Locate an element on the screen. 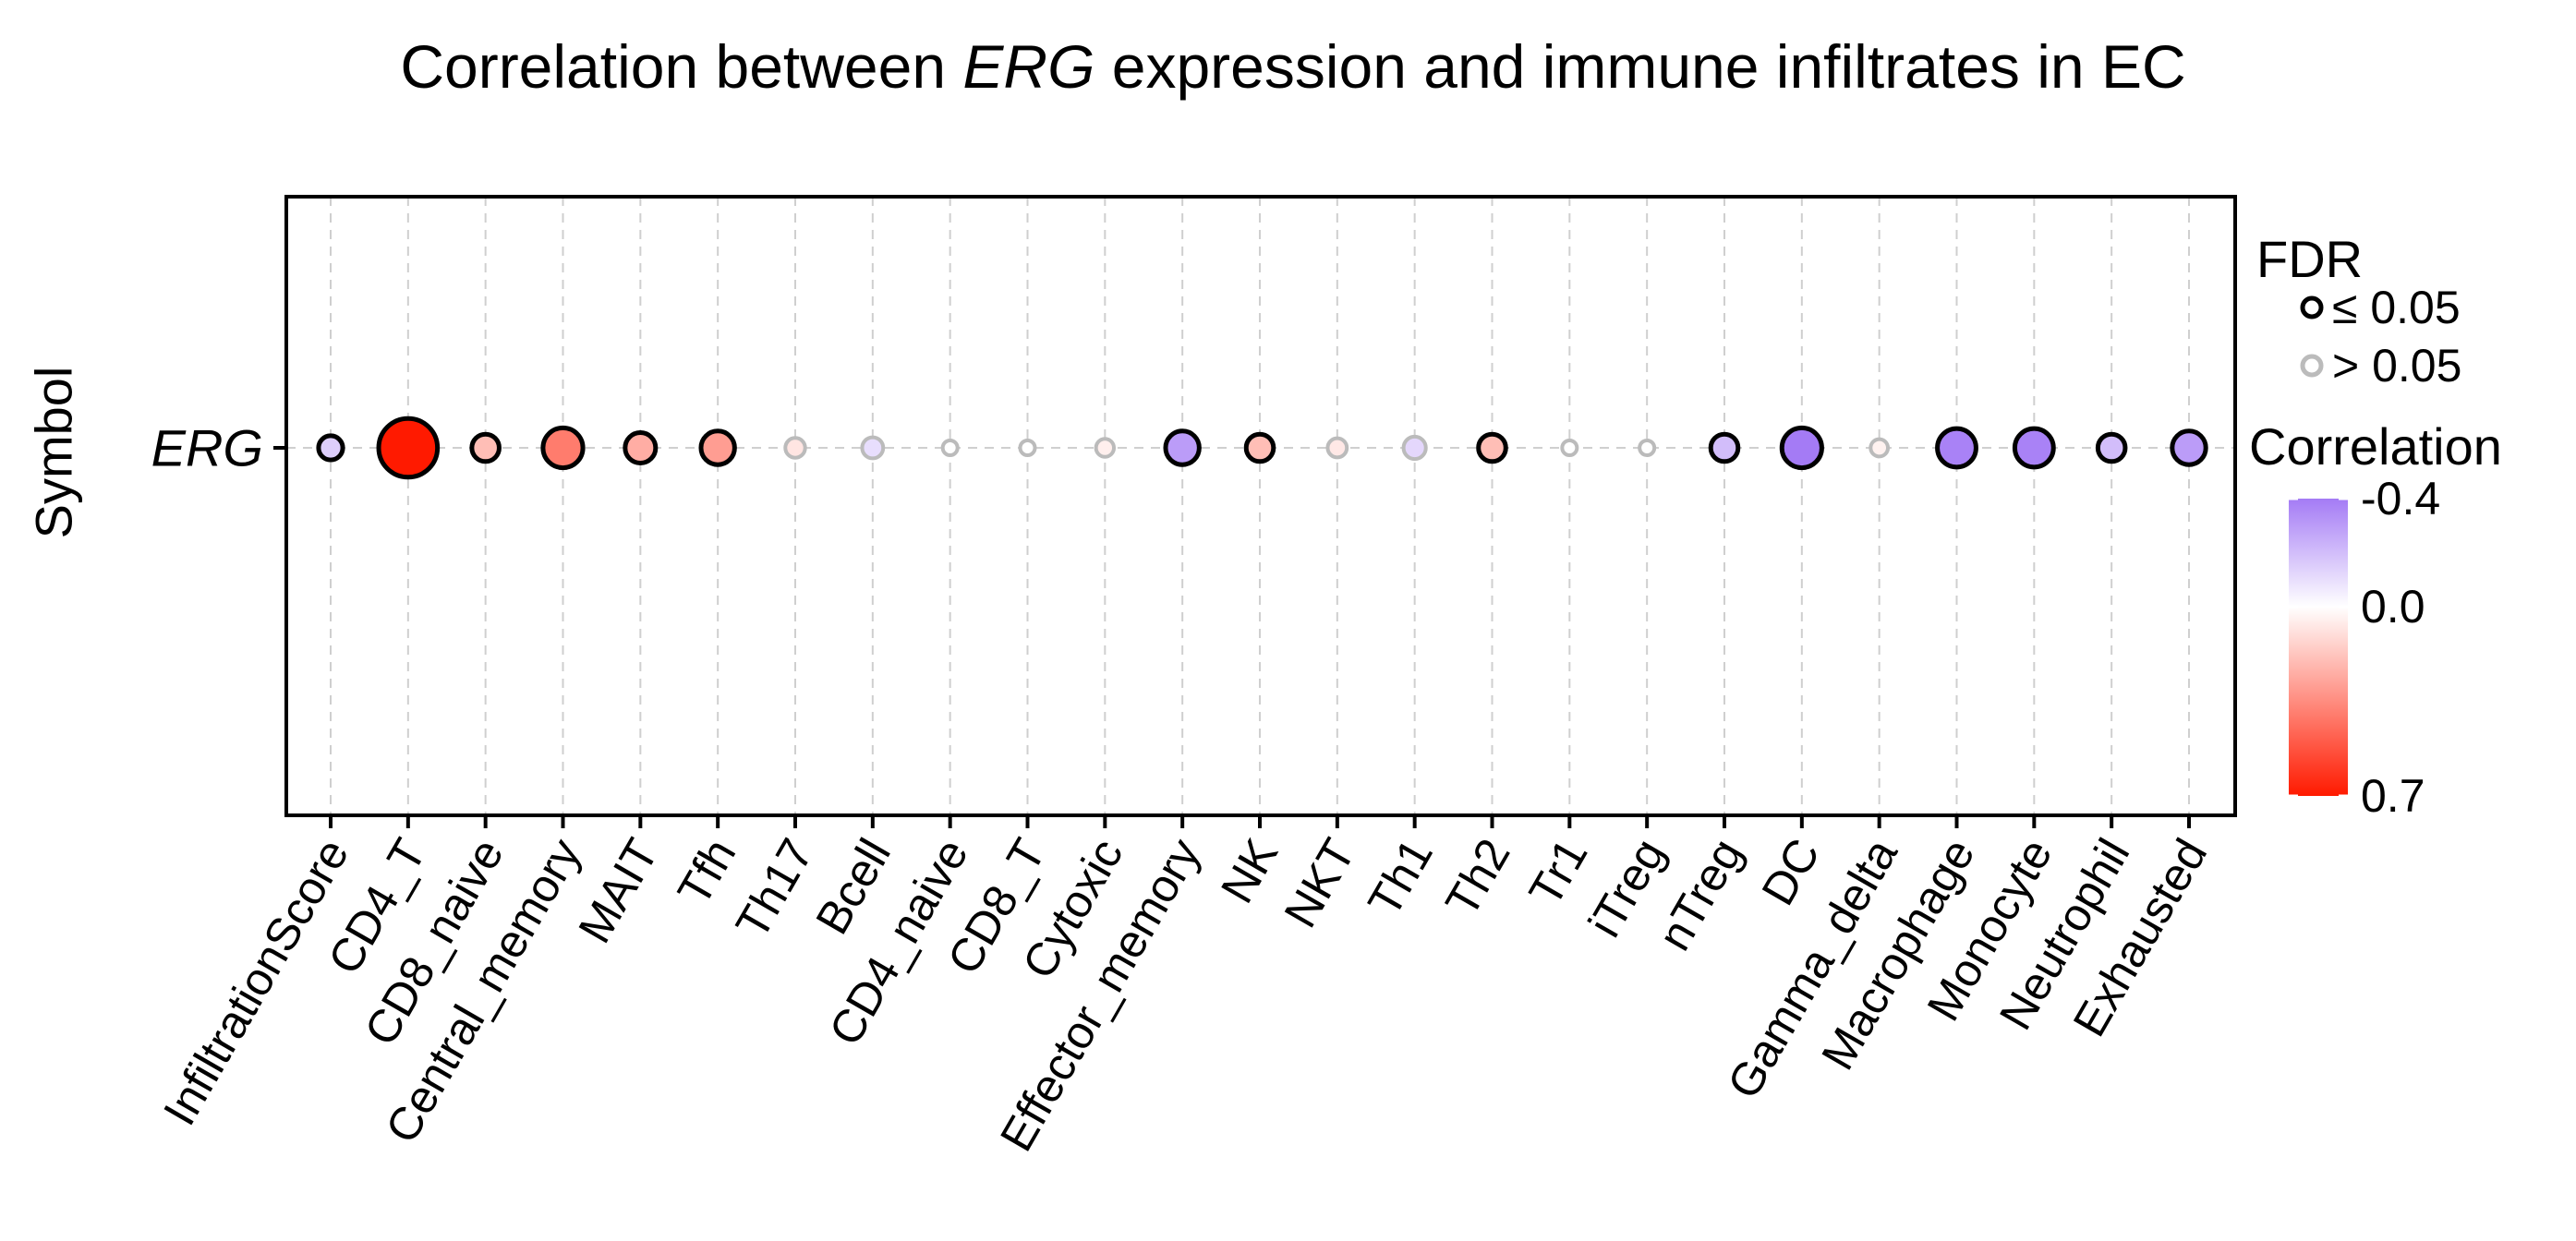 The height and width of the screenshot is (1241, 2576). x-tick-label-mait: MAIT is located at coordinates (618, 891).